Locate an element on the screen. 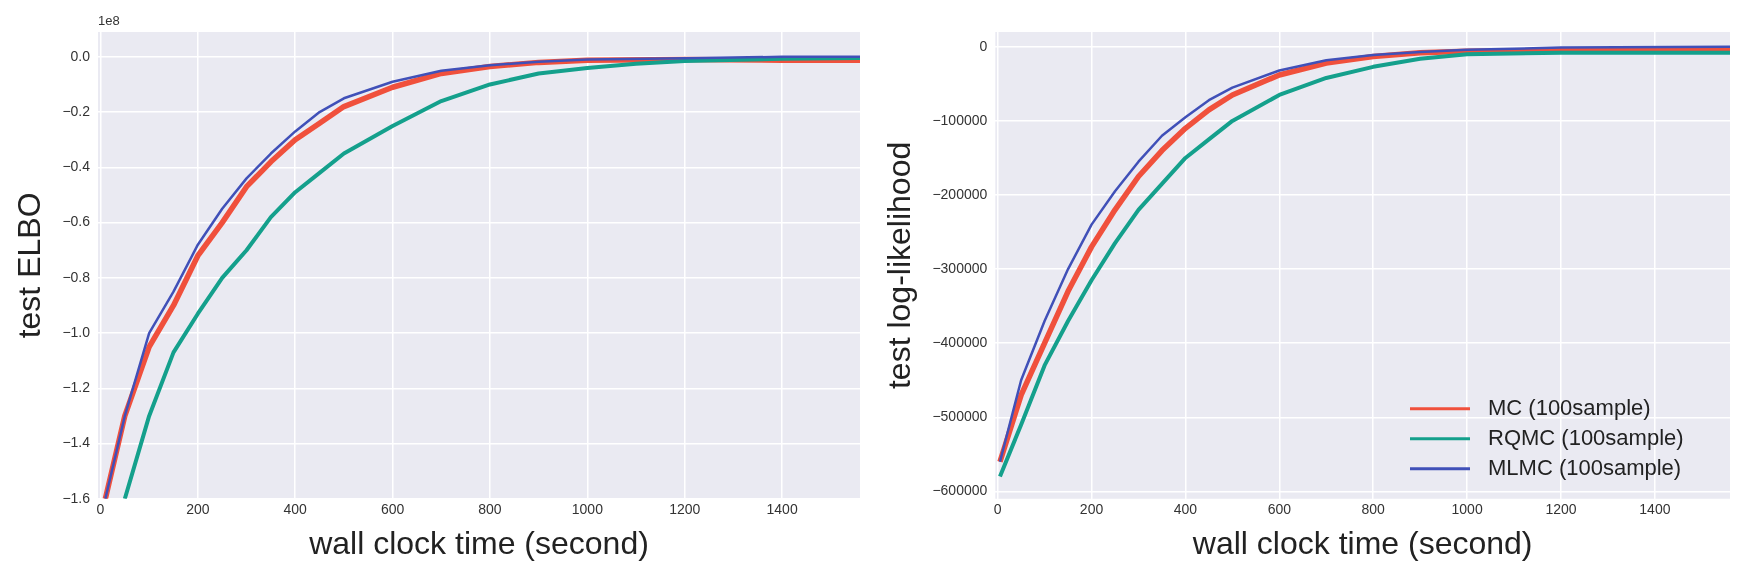 The width and height of the screenshot is (1751, 576). y-tick-label: −1.0 is located at coordinates (76, 331).